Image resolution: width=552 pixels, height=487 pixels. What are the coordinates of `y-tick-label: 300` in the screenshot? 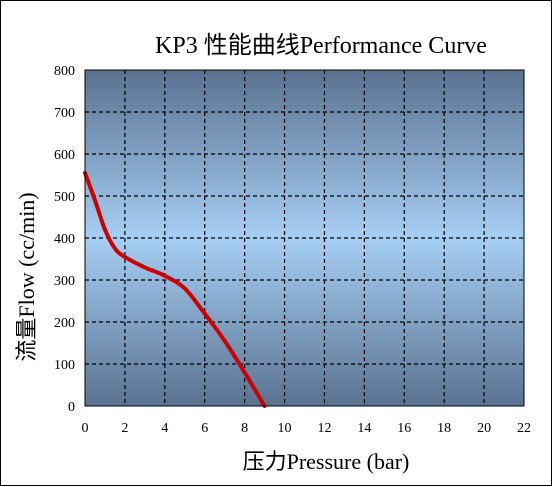 It's located at (64, 281).